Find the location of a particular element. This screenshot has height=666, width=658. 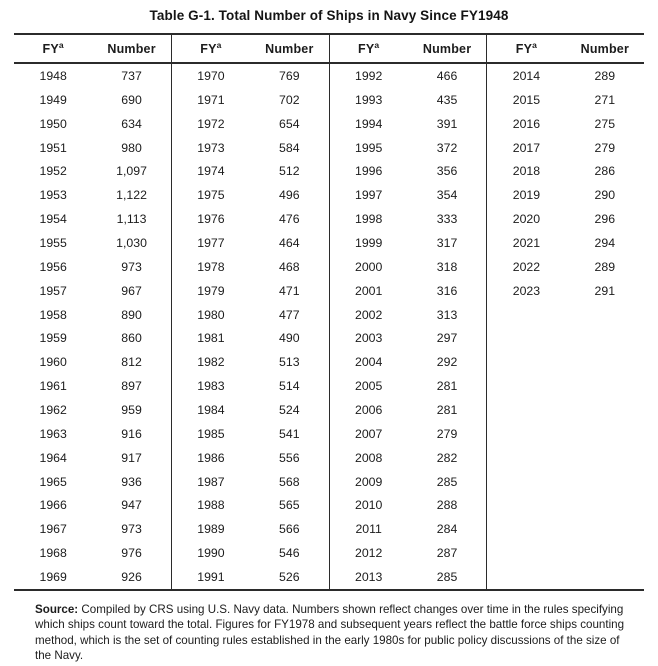

fy-cell: 1967 is located at coordinates (53, 529).